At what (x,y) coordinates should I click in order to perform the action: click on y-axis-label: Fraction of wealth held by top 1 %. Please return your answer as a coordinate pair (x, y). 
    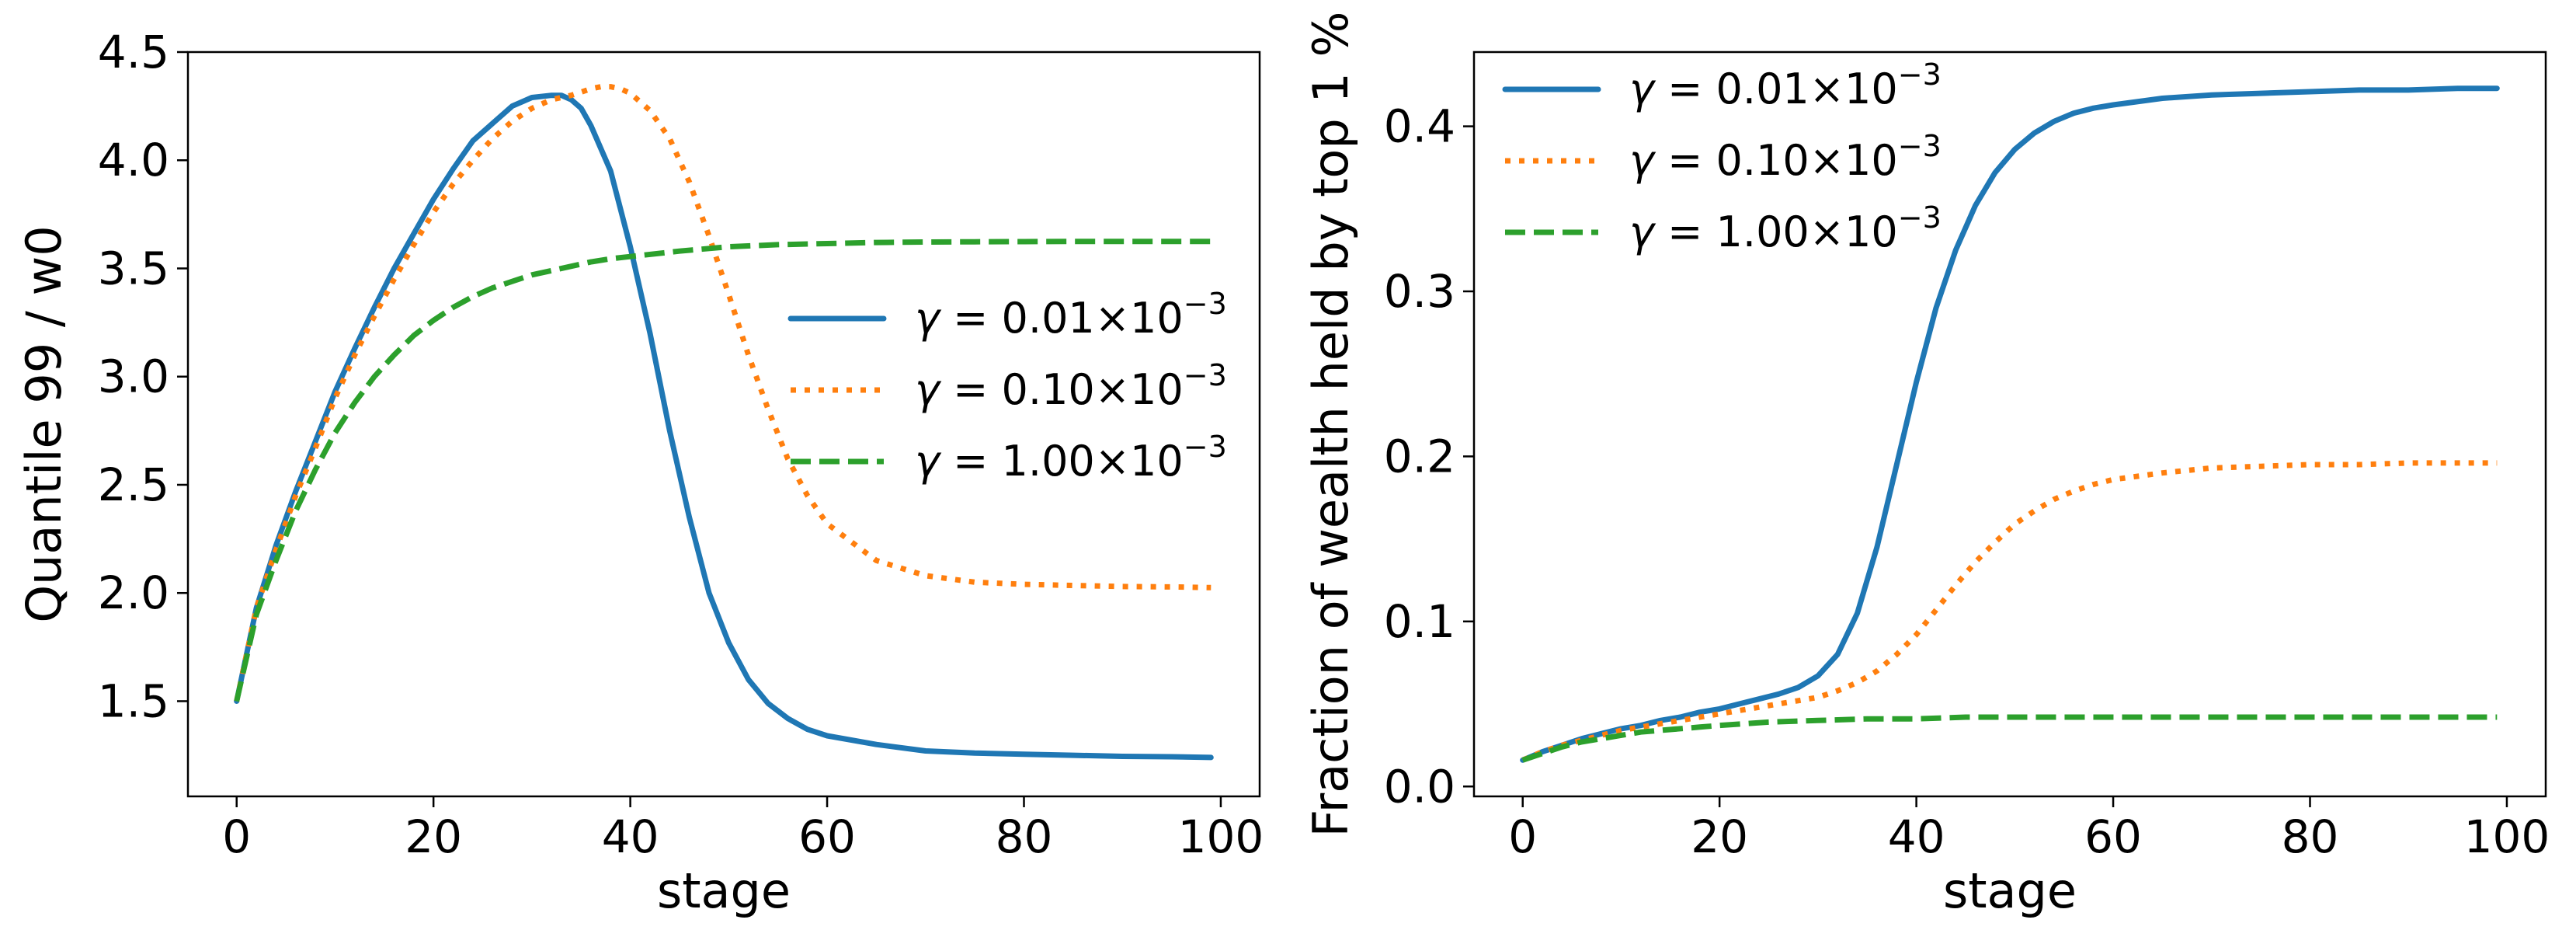
    Looking at the image, I should click on (1330, 425).